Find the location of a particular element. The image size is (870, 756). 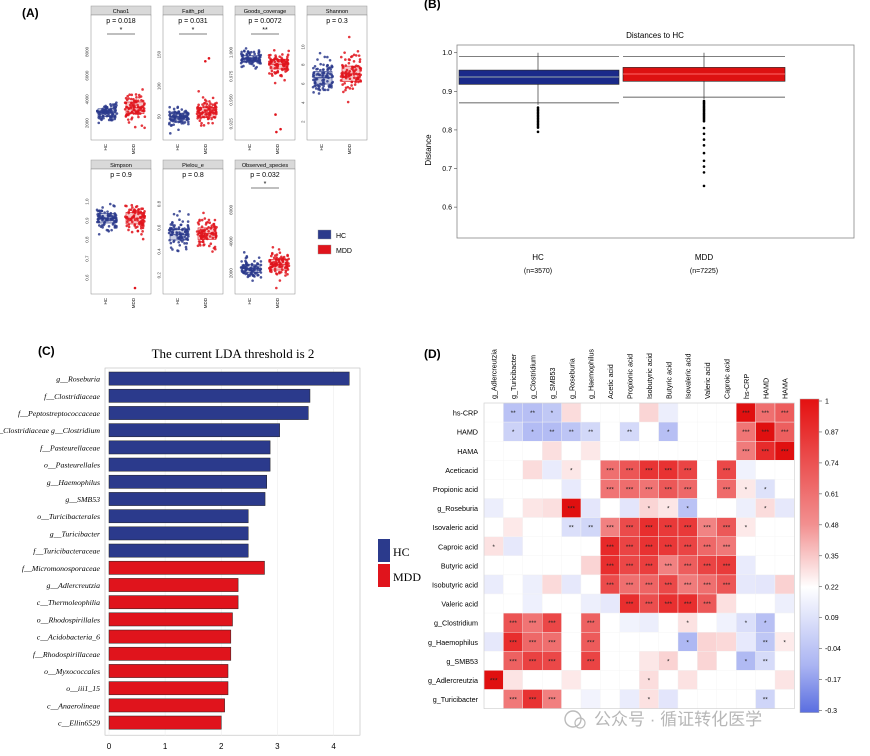

lda-category-label: f__Rhodospirillaceae is located at coordinates (67, 654).